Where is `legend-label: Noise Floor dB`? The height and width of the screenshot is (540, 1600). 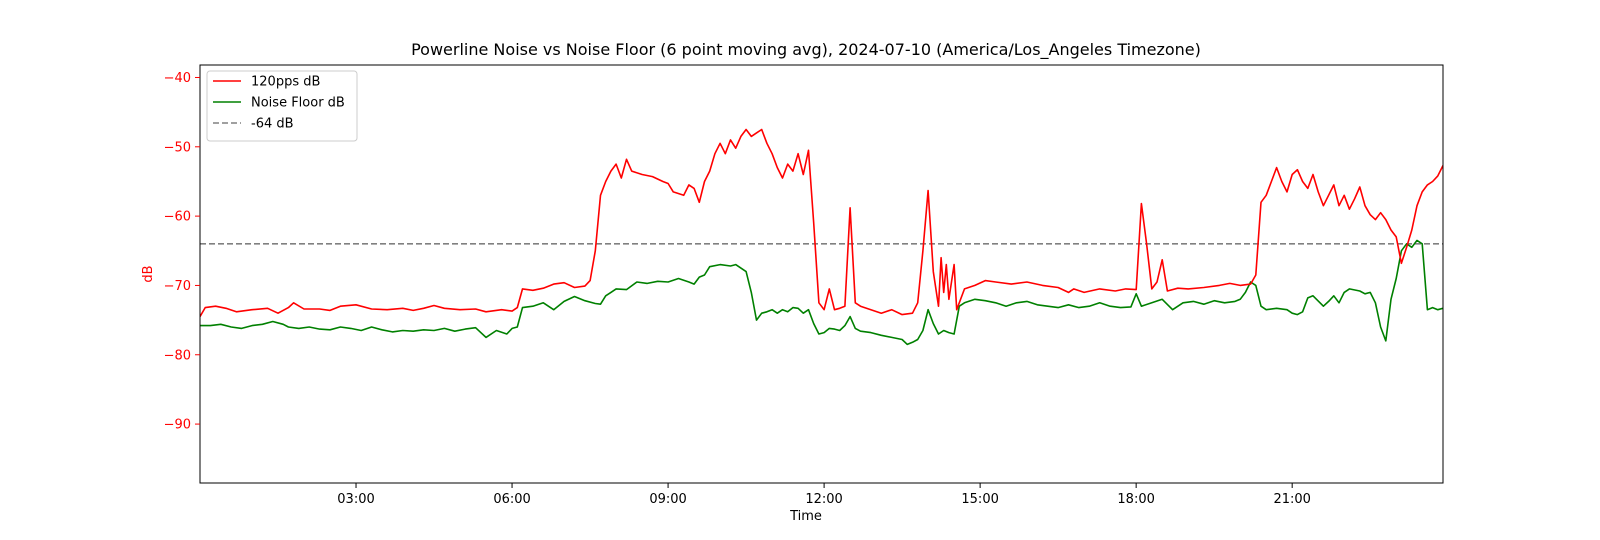
legend-label: Noise Floor dB is located at coordinates (298, 103).